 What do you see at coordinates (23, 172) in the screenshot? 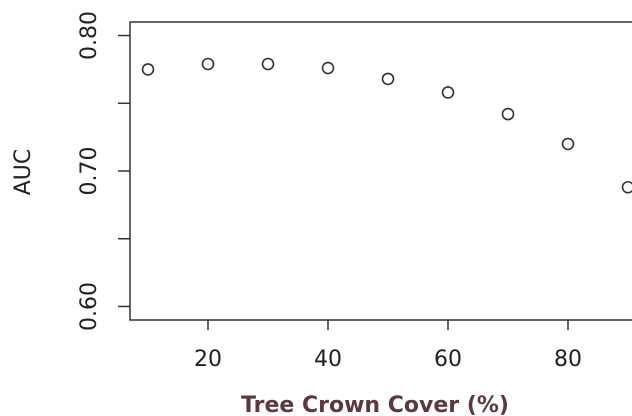
I see `y-axis-title: AUC` at bounding box center [23, 172].